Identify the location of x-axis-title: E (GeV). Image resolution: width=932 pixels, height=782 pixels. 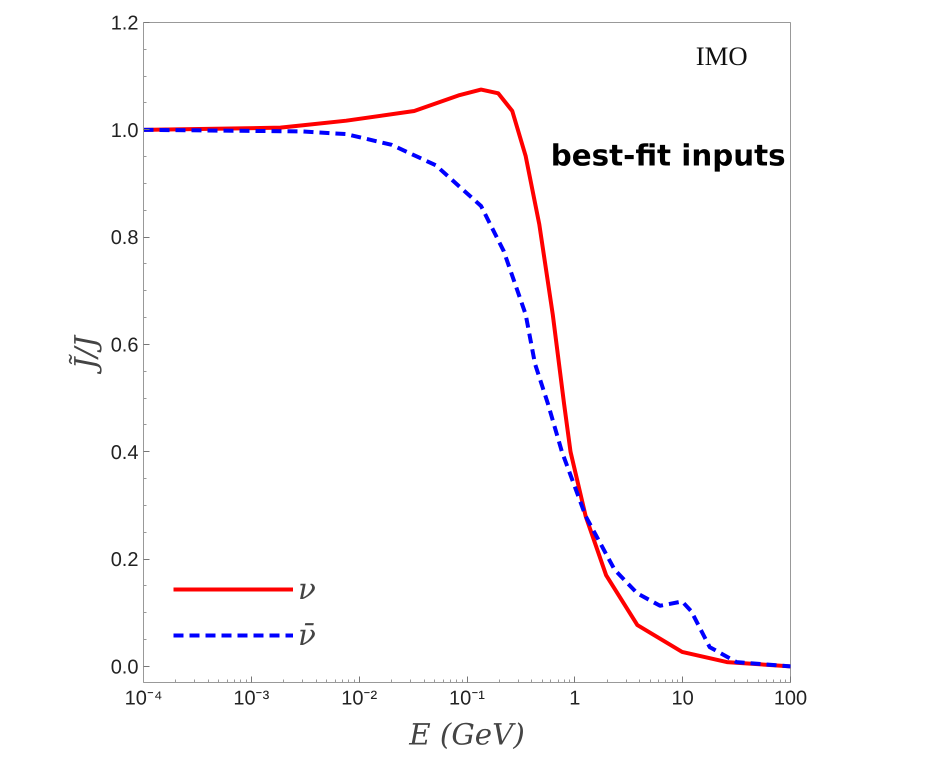
(466, 735).